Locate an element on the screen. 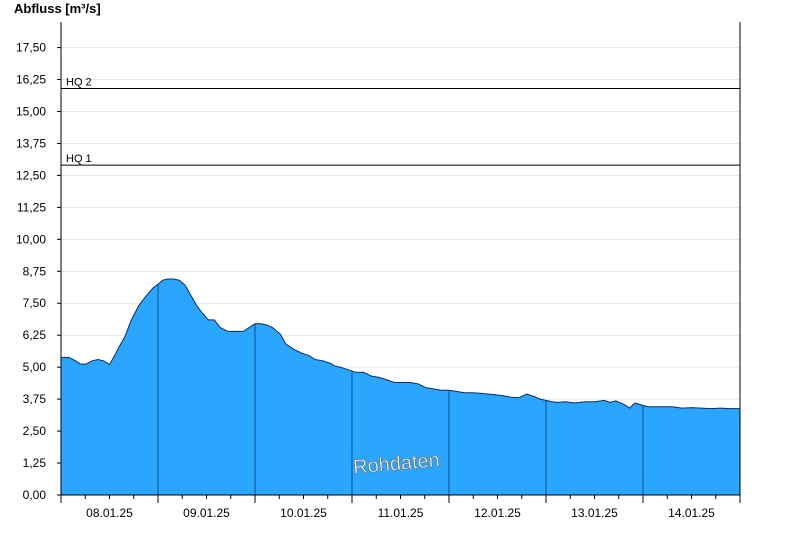  x-tick-label: 11.01.25 is located at coordinates (401, 513).